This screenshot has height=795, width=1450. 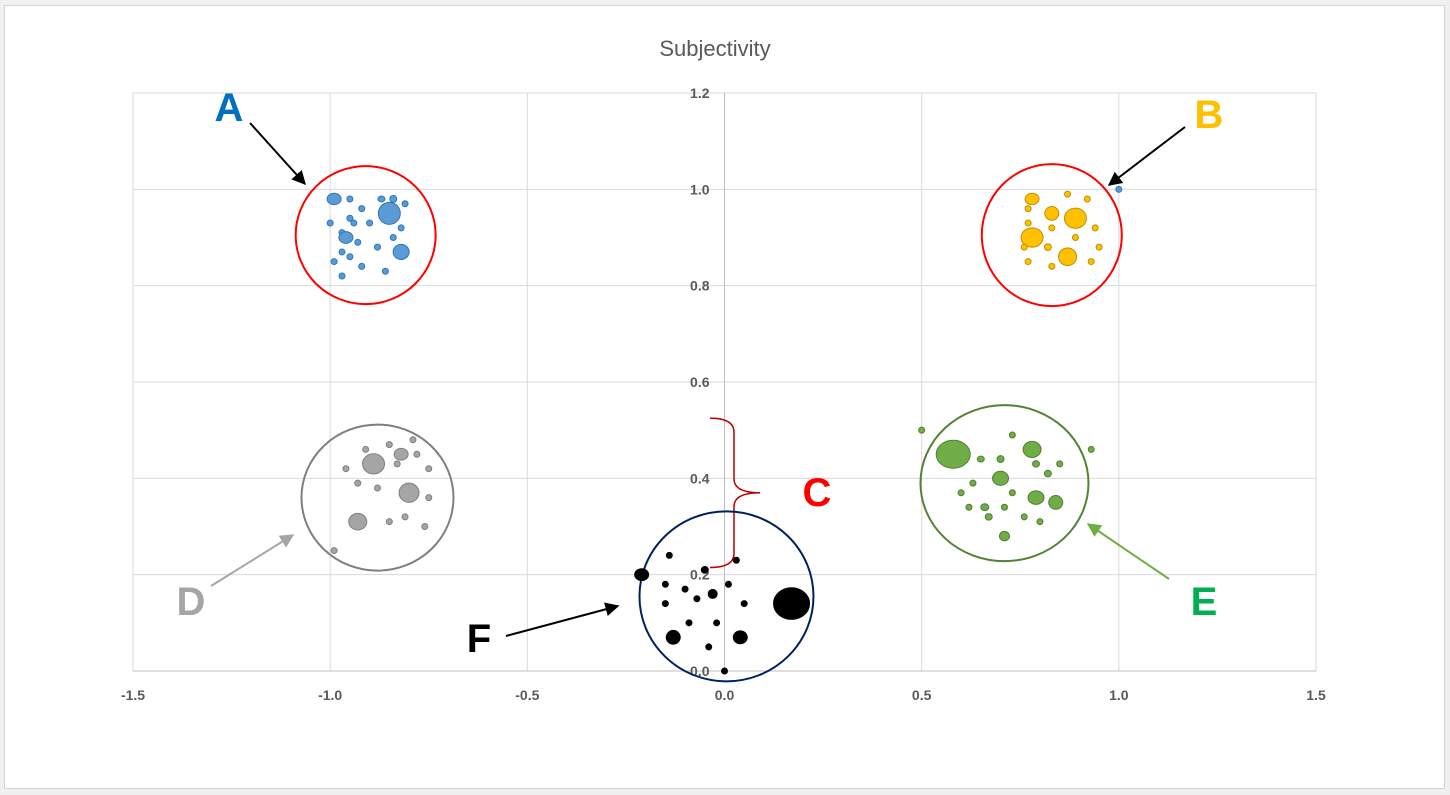 What do you see at coordinates (714, 48) in the screenshot?
I see `chart-title: Subjectivity` at bounding box center [714, 48].